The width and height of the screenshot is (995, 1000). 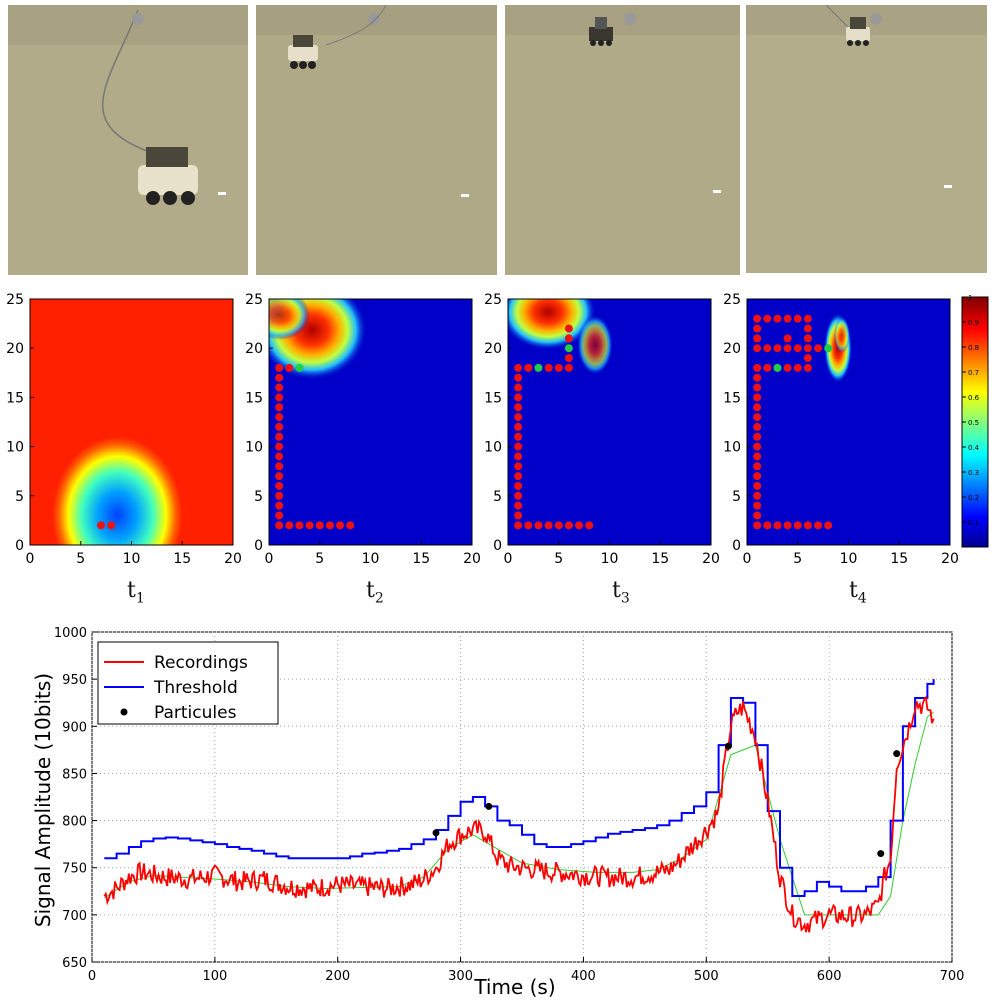 What do you see at coordinates (973, 523) in the screenshot?
I see `colorbar-tick-label: 0.1` at bounding box center [973, 523].